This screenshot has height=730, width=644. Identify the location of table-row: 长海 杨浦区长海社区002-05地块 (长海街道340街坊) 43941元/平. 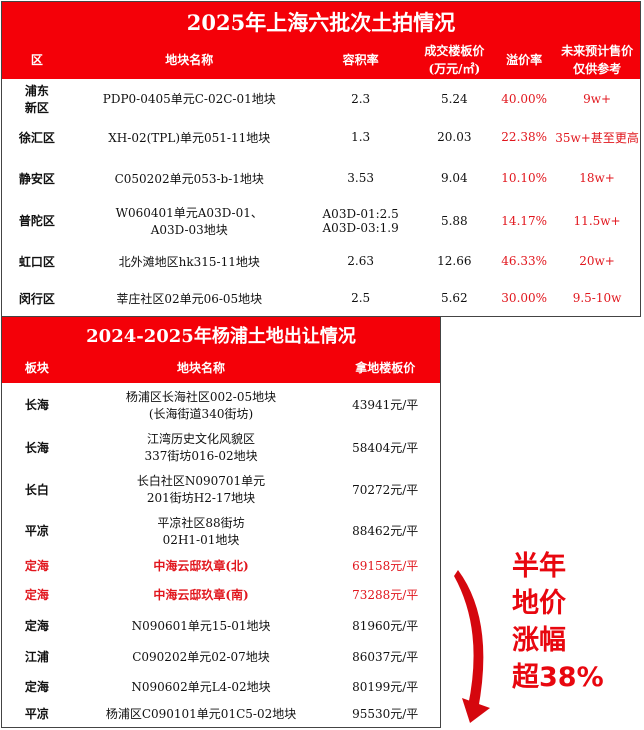
(221, 404).